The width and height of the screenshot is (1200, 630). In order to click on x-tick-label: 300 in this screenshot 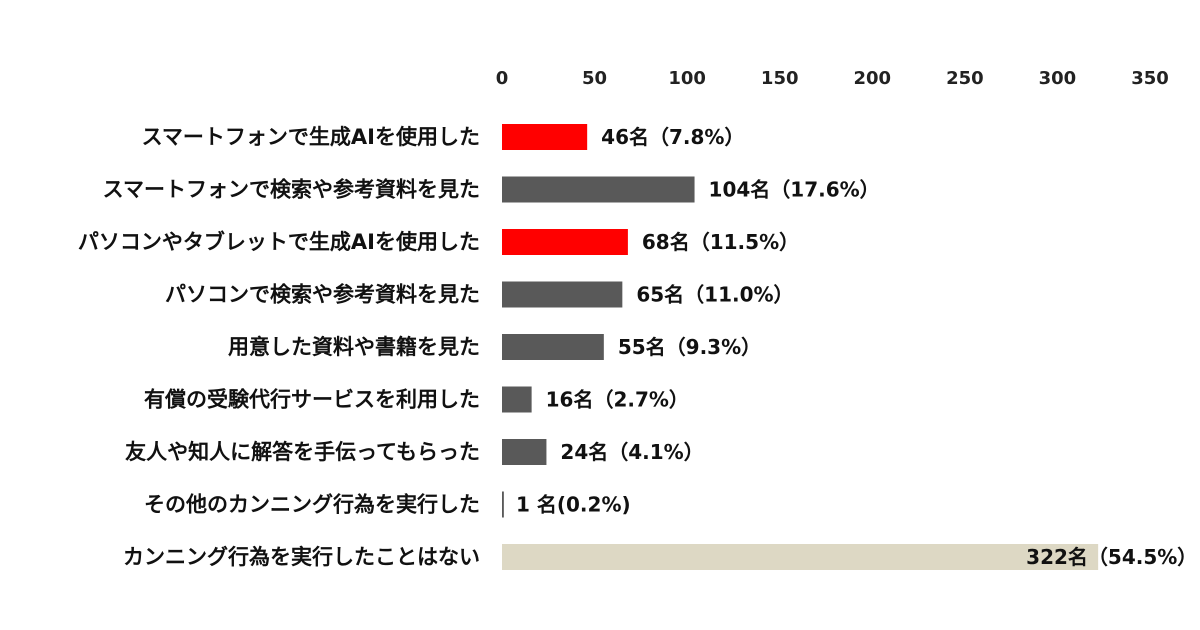, I will do `click(1058, 78)`.